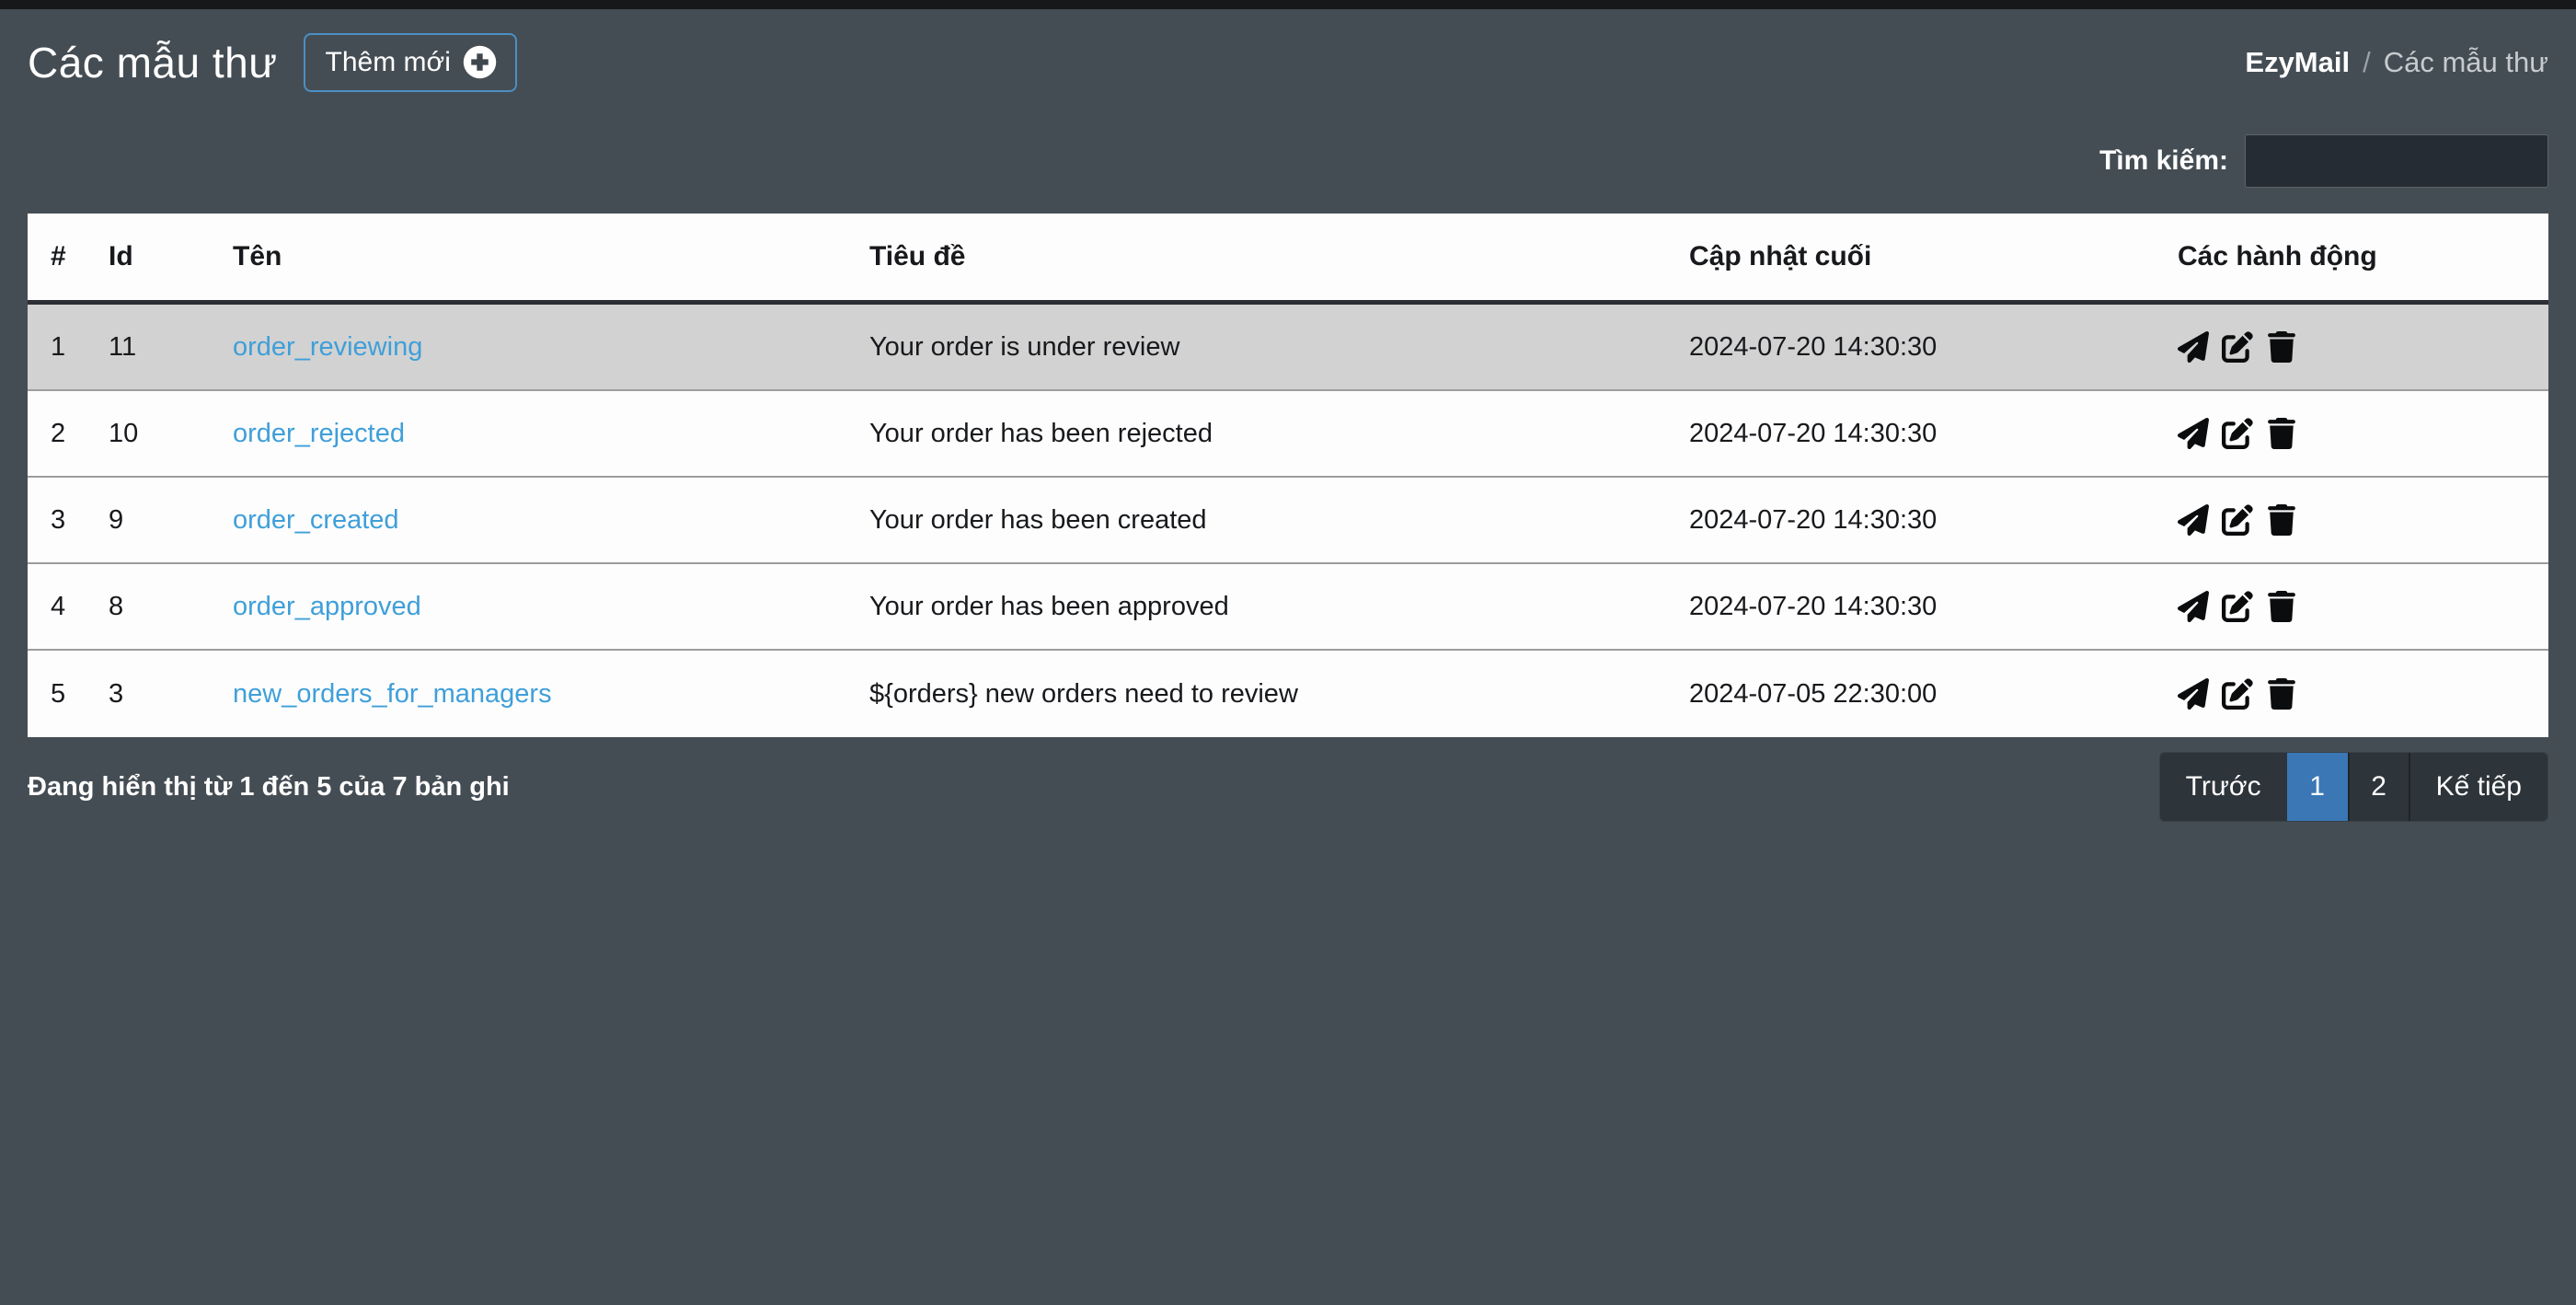 This screenshot has height=1305, width=2576. What do you see at coordinates (328, 346) in the screenshot?
I see `template-name-link: order_reviewing` at bounding box center [328, 346].